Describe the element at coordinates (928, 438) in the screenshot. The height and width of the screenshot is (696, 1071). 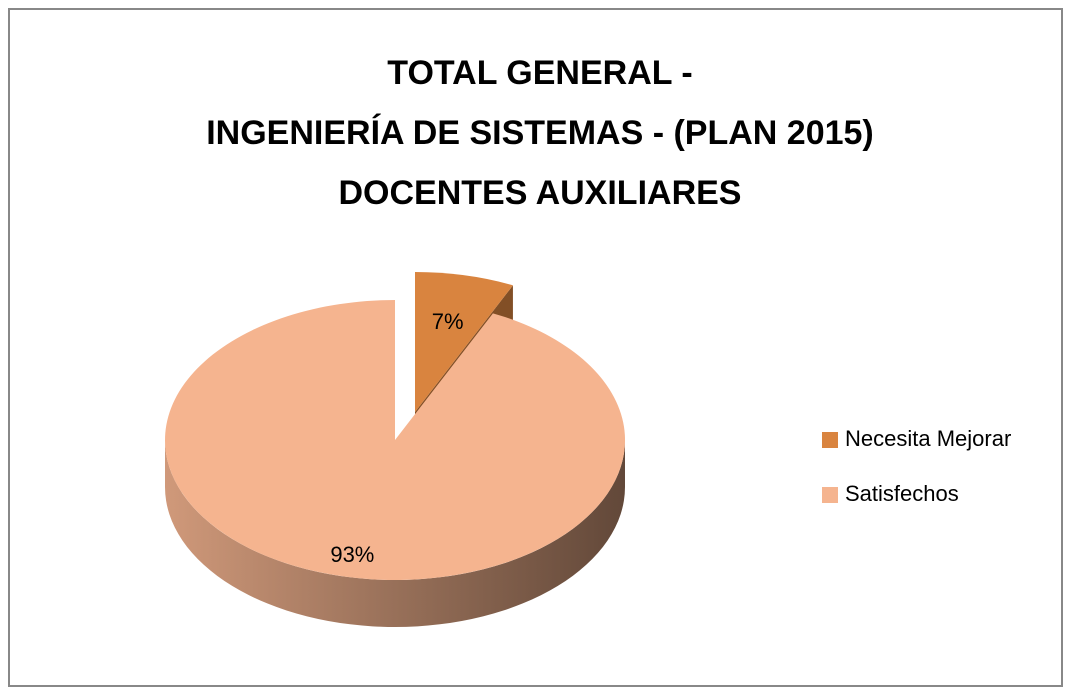
I see `legend-label: Necesita Mejorar` at that location.